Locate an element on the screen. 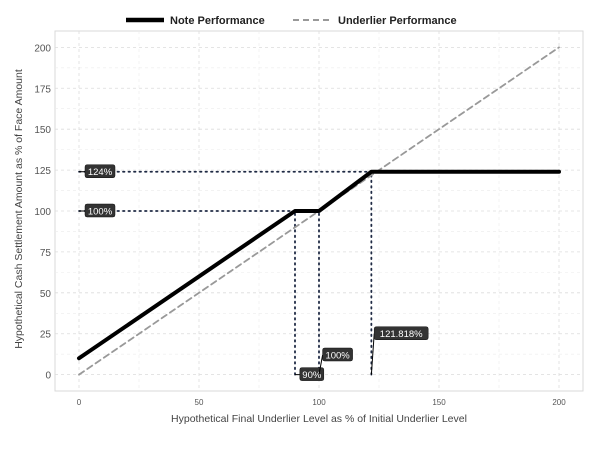  x-tick-label: 200 is located at coordinates (559, 402).